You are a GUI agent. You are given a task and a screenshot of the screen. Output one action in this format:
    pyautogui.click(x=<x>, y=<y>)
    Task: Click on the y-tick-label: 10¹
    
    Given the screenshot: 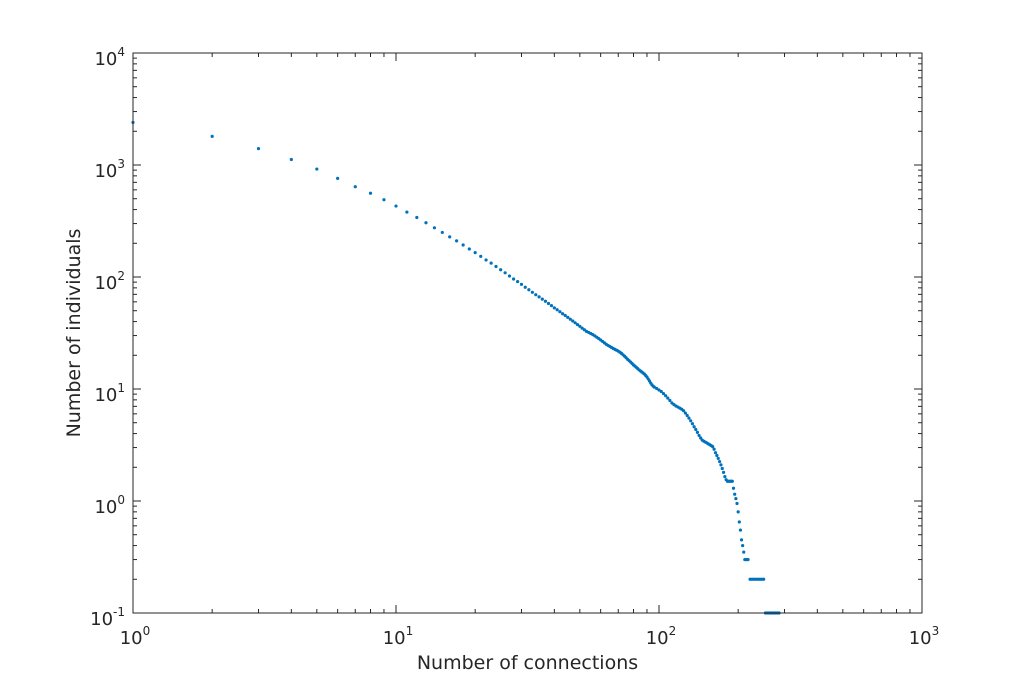 What is the action you would take?
    pyautogui.click(x=109, y=393)
    